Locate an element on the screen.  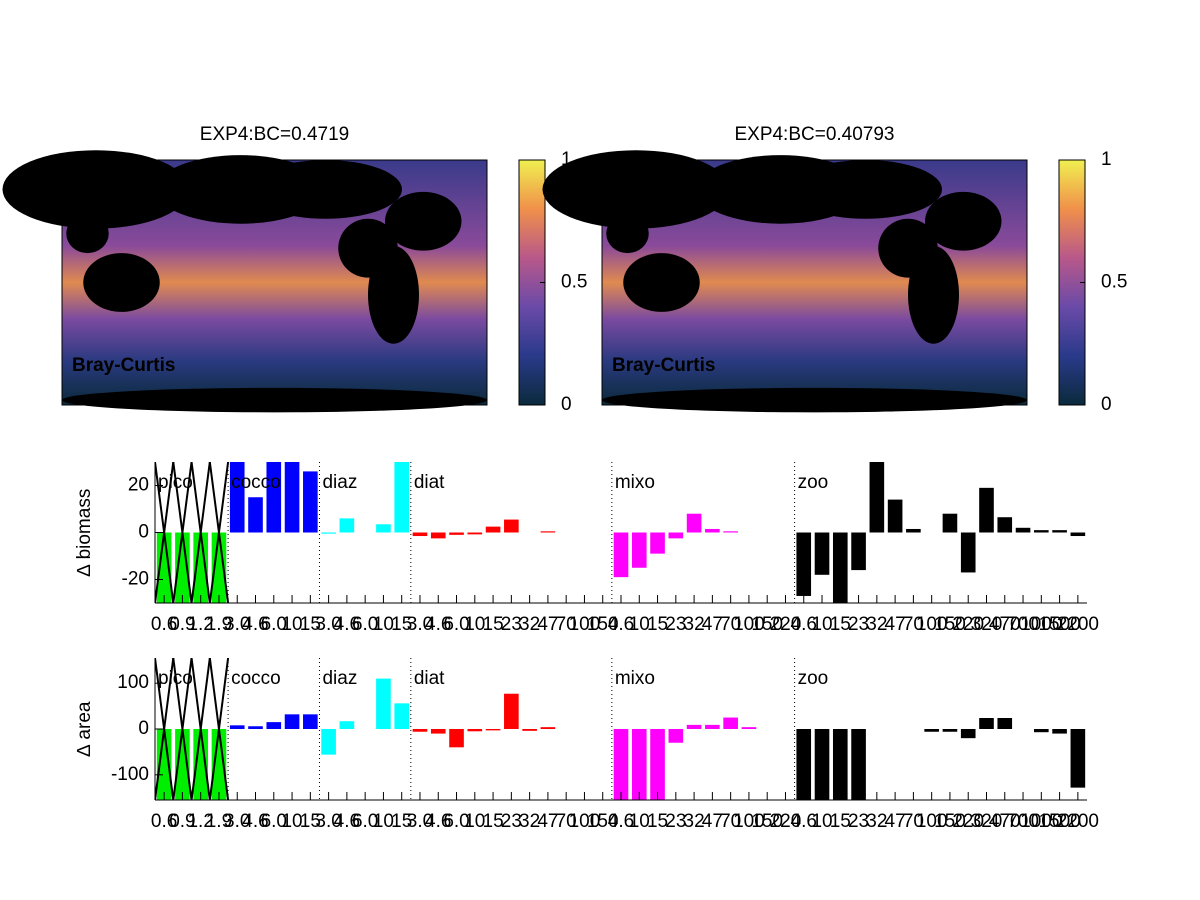
x-tick-label: 700 is located at coordinates (1023, 624).